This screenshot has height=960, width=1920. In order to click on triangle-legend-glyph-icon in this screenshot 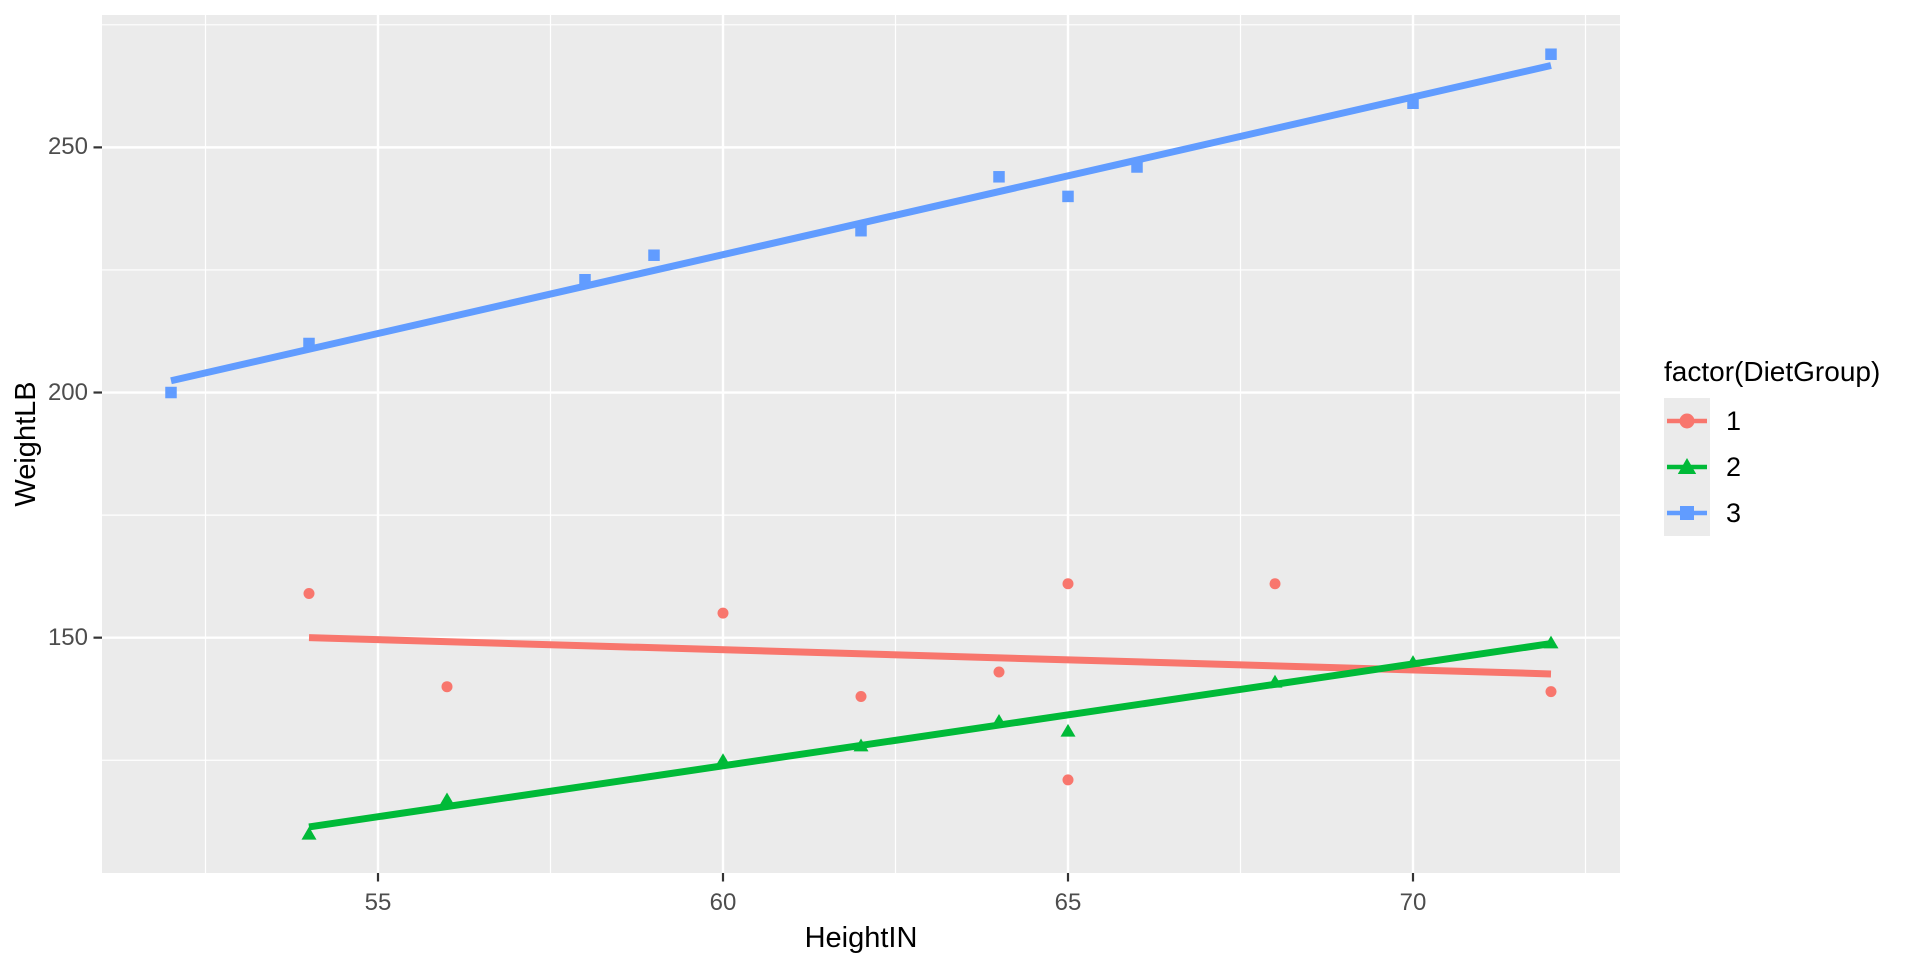, I will do `click(1687, 466)`.